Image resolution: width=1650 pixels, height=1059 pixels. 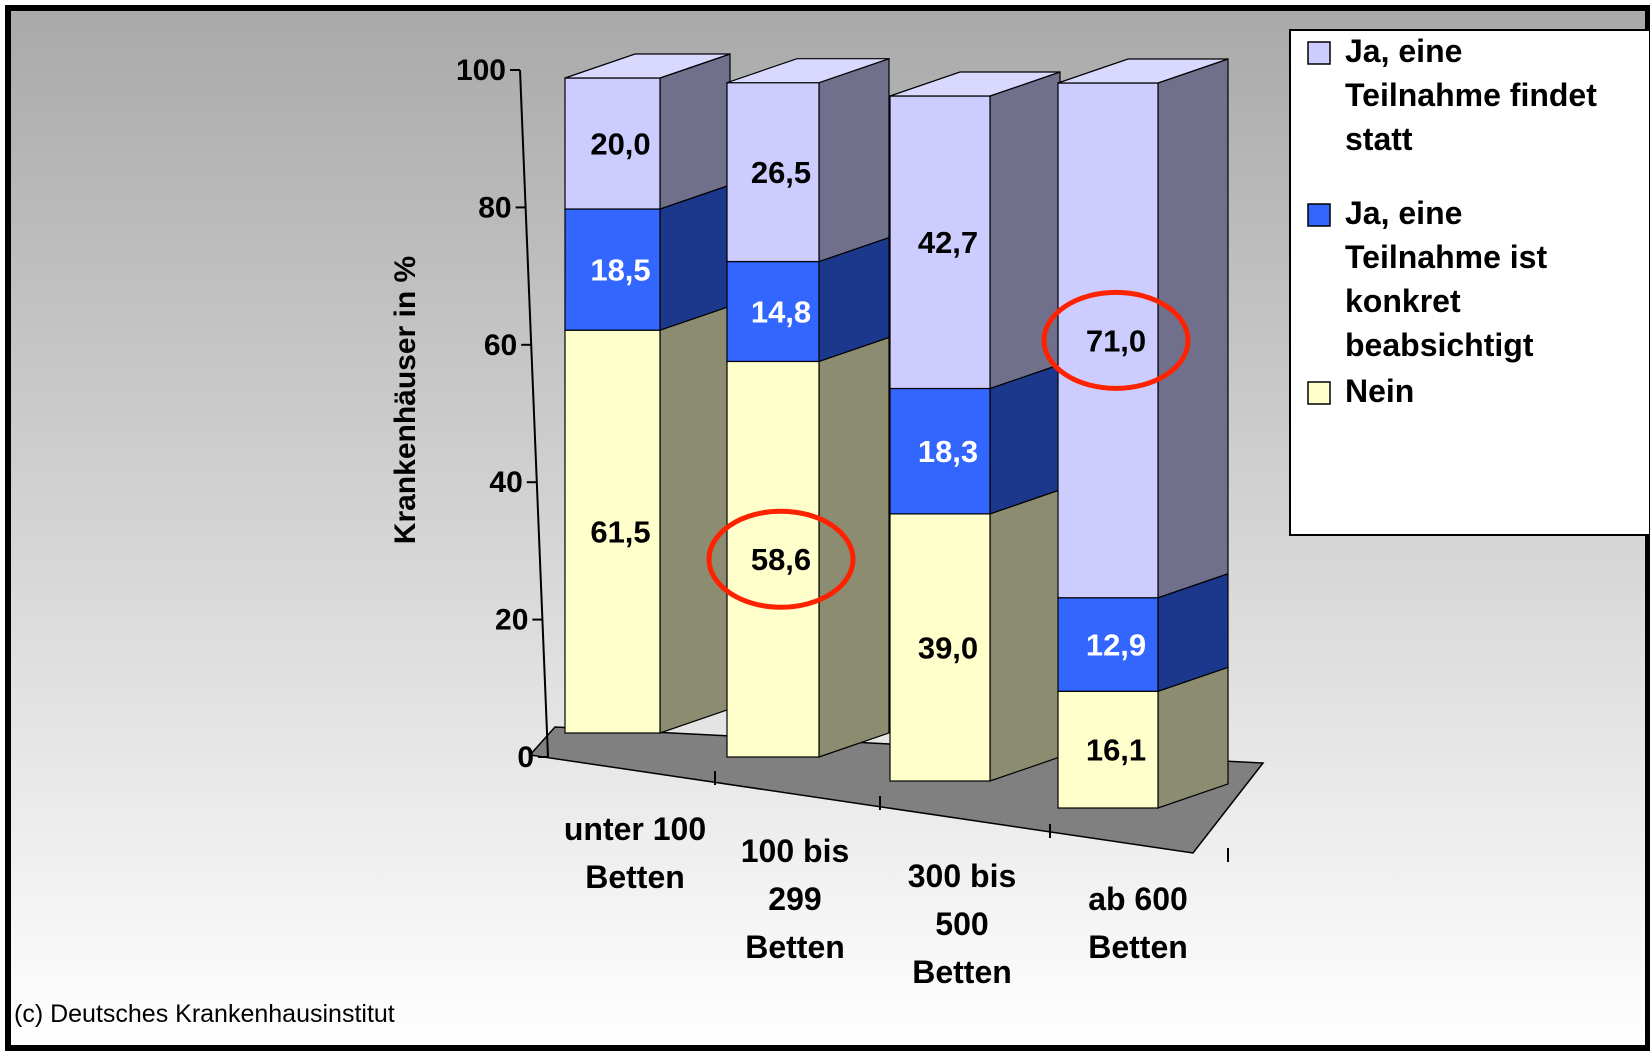 I want to click on category-label-2-1: 500, so click(x=961, y=924).